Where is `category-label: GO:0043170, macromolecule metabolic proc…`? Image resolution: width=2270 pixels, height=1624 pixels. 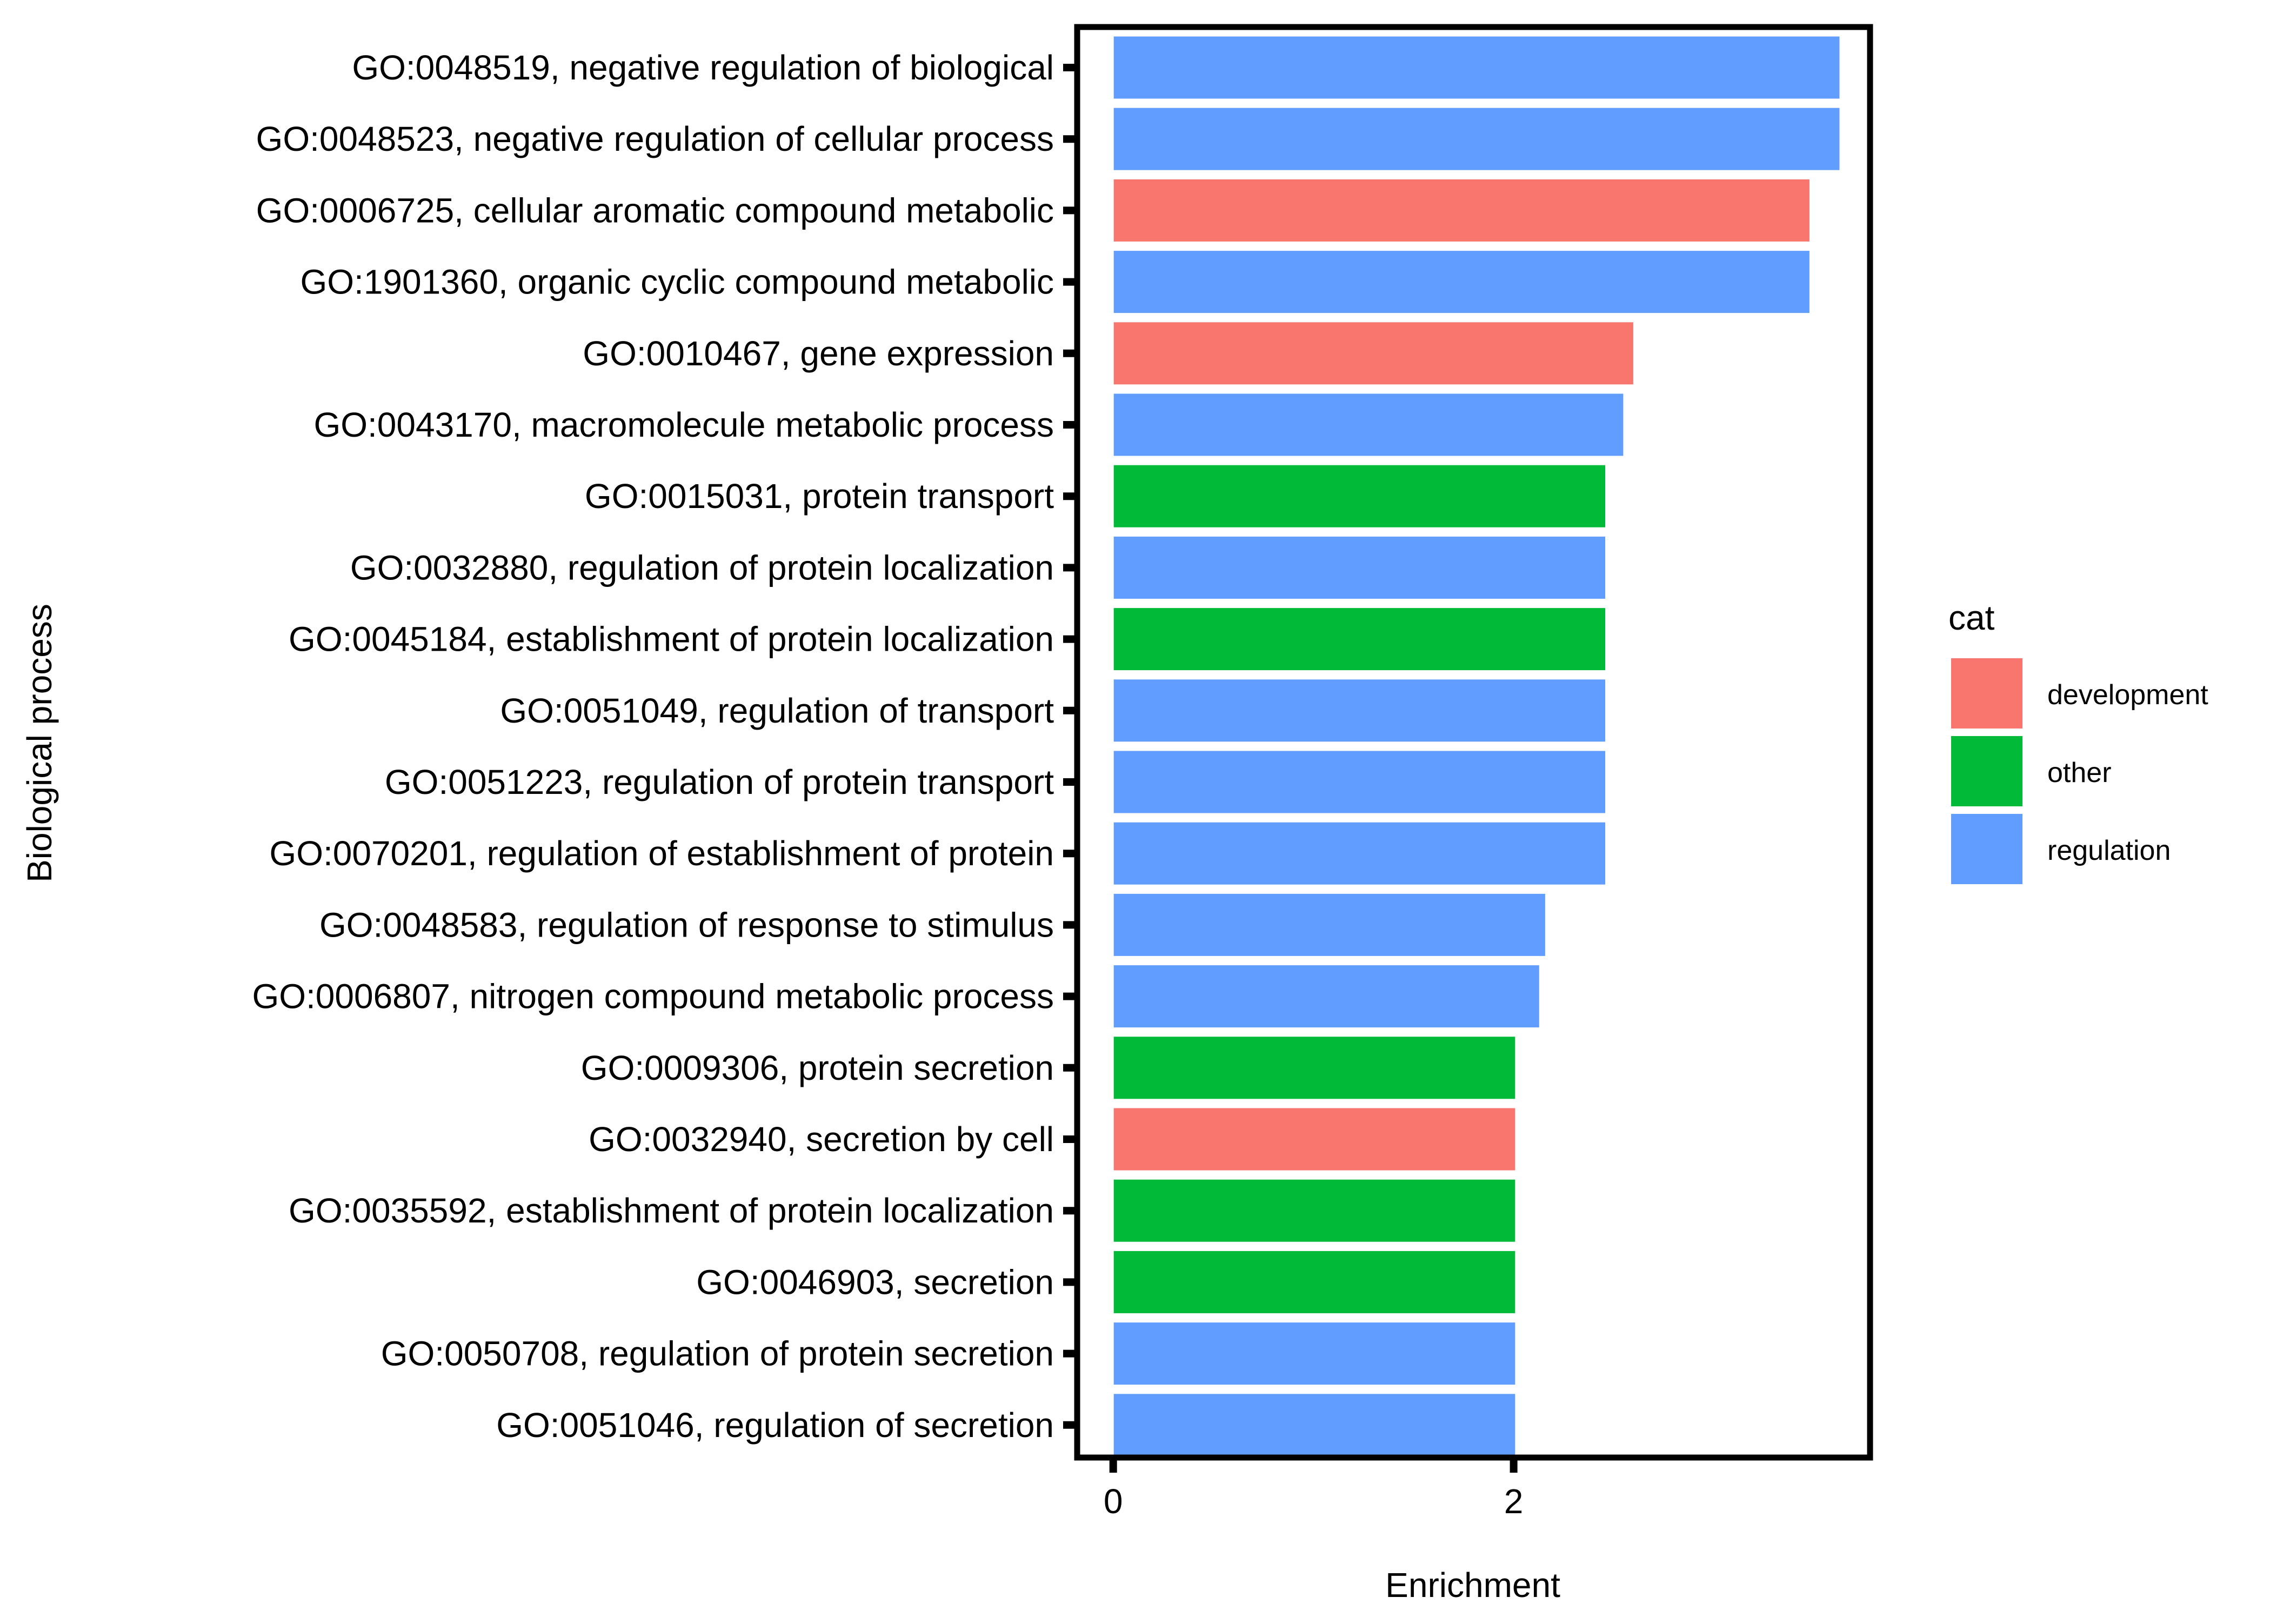 category-label: GO:0043170, macromolecule metabolic proc… is located at coordinates (683, 425).